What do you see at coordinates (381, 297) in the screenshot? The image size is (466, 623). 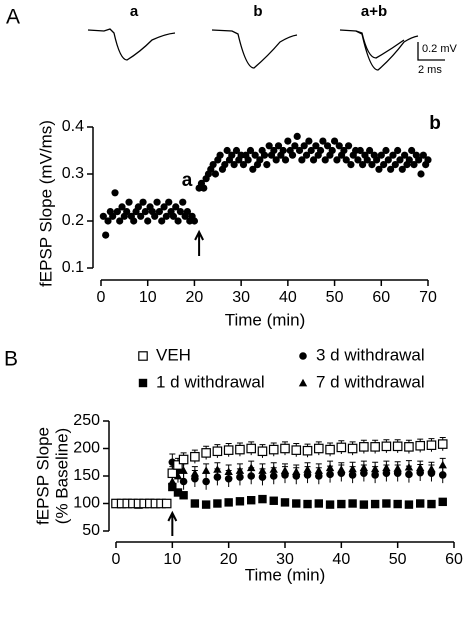 I see `x-tick-label: 60` at bounding box center [381, 297].